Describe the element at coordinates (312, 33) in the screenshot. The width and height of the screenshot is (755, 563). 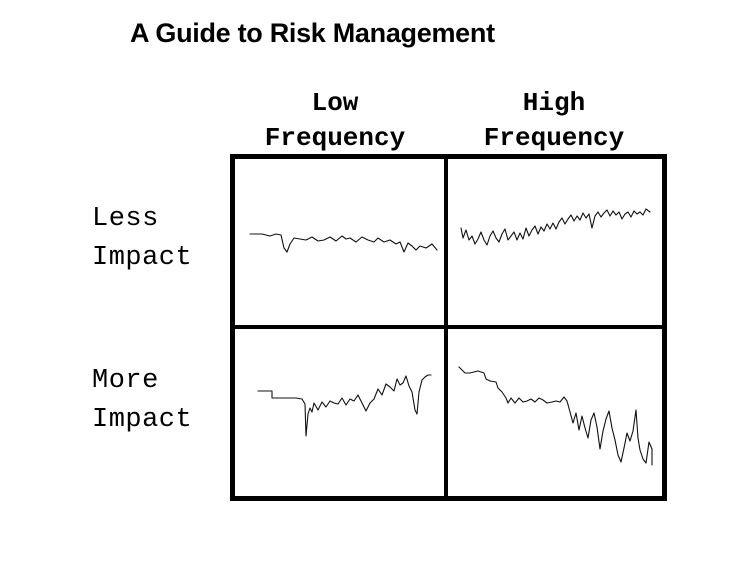
I see `page-title: A Guide to Risk Management` at that location.